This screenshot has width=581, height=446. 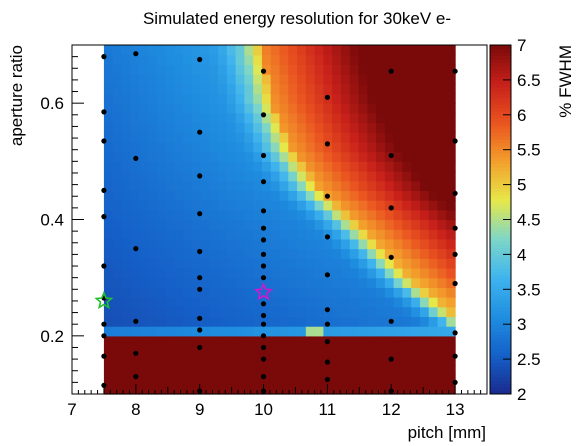 I want to click on star-marker, so click(x=104, y=300).